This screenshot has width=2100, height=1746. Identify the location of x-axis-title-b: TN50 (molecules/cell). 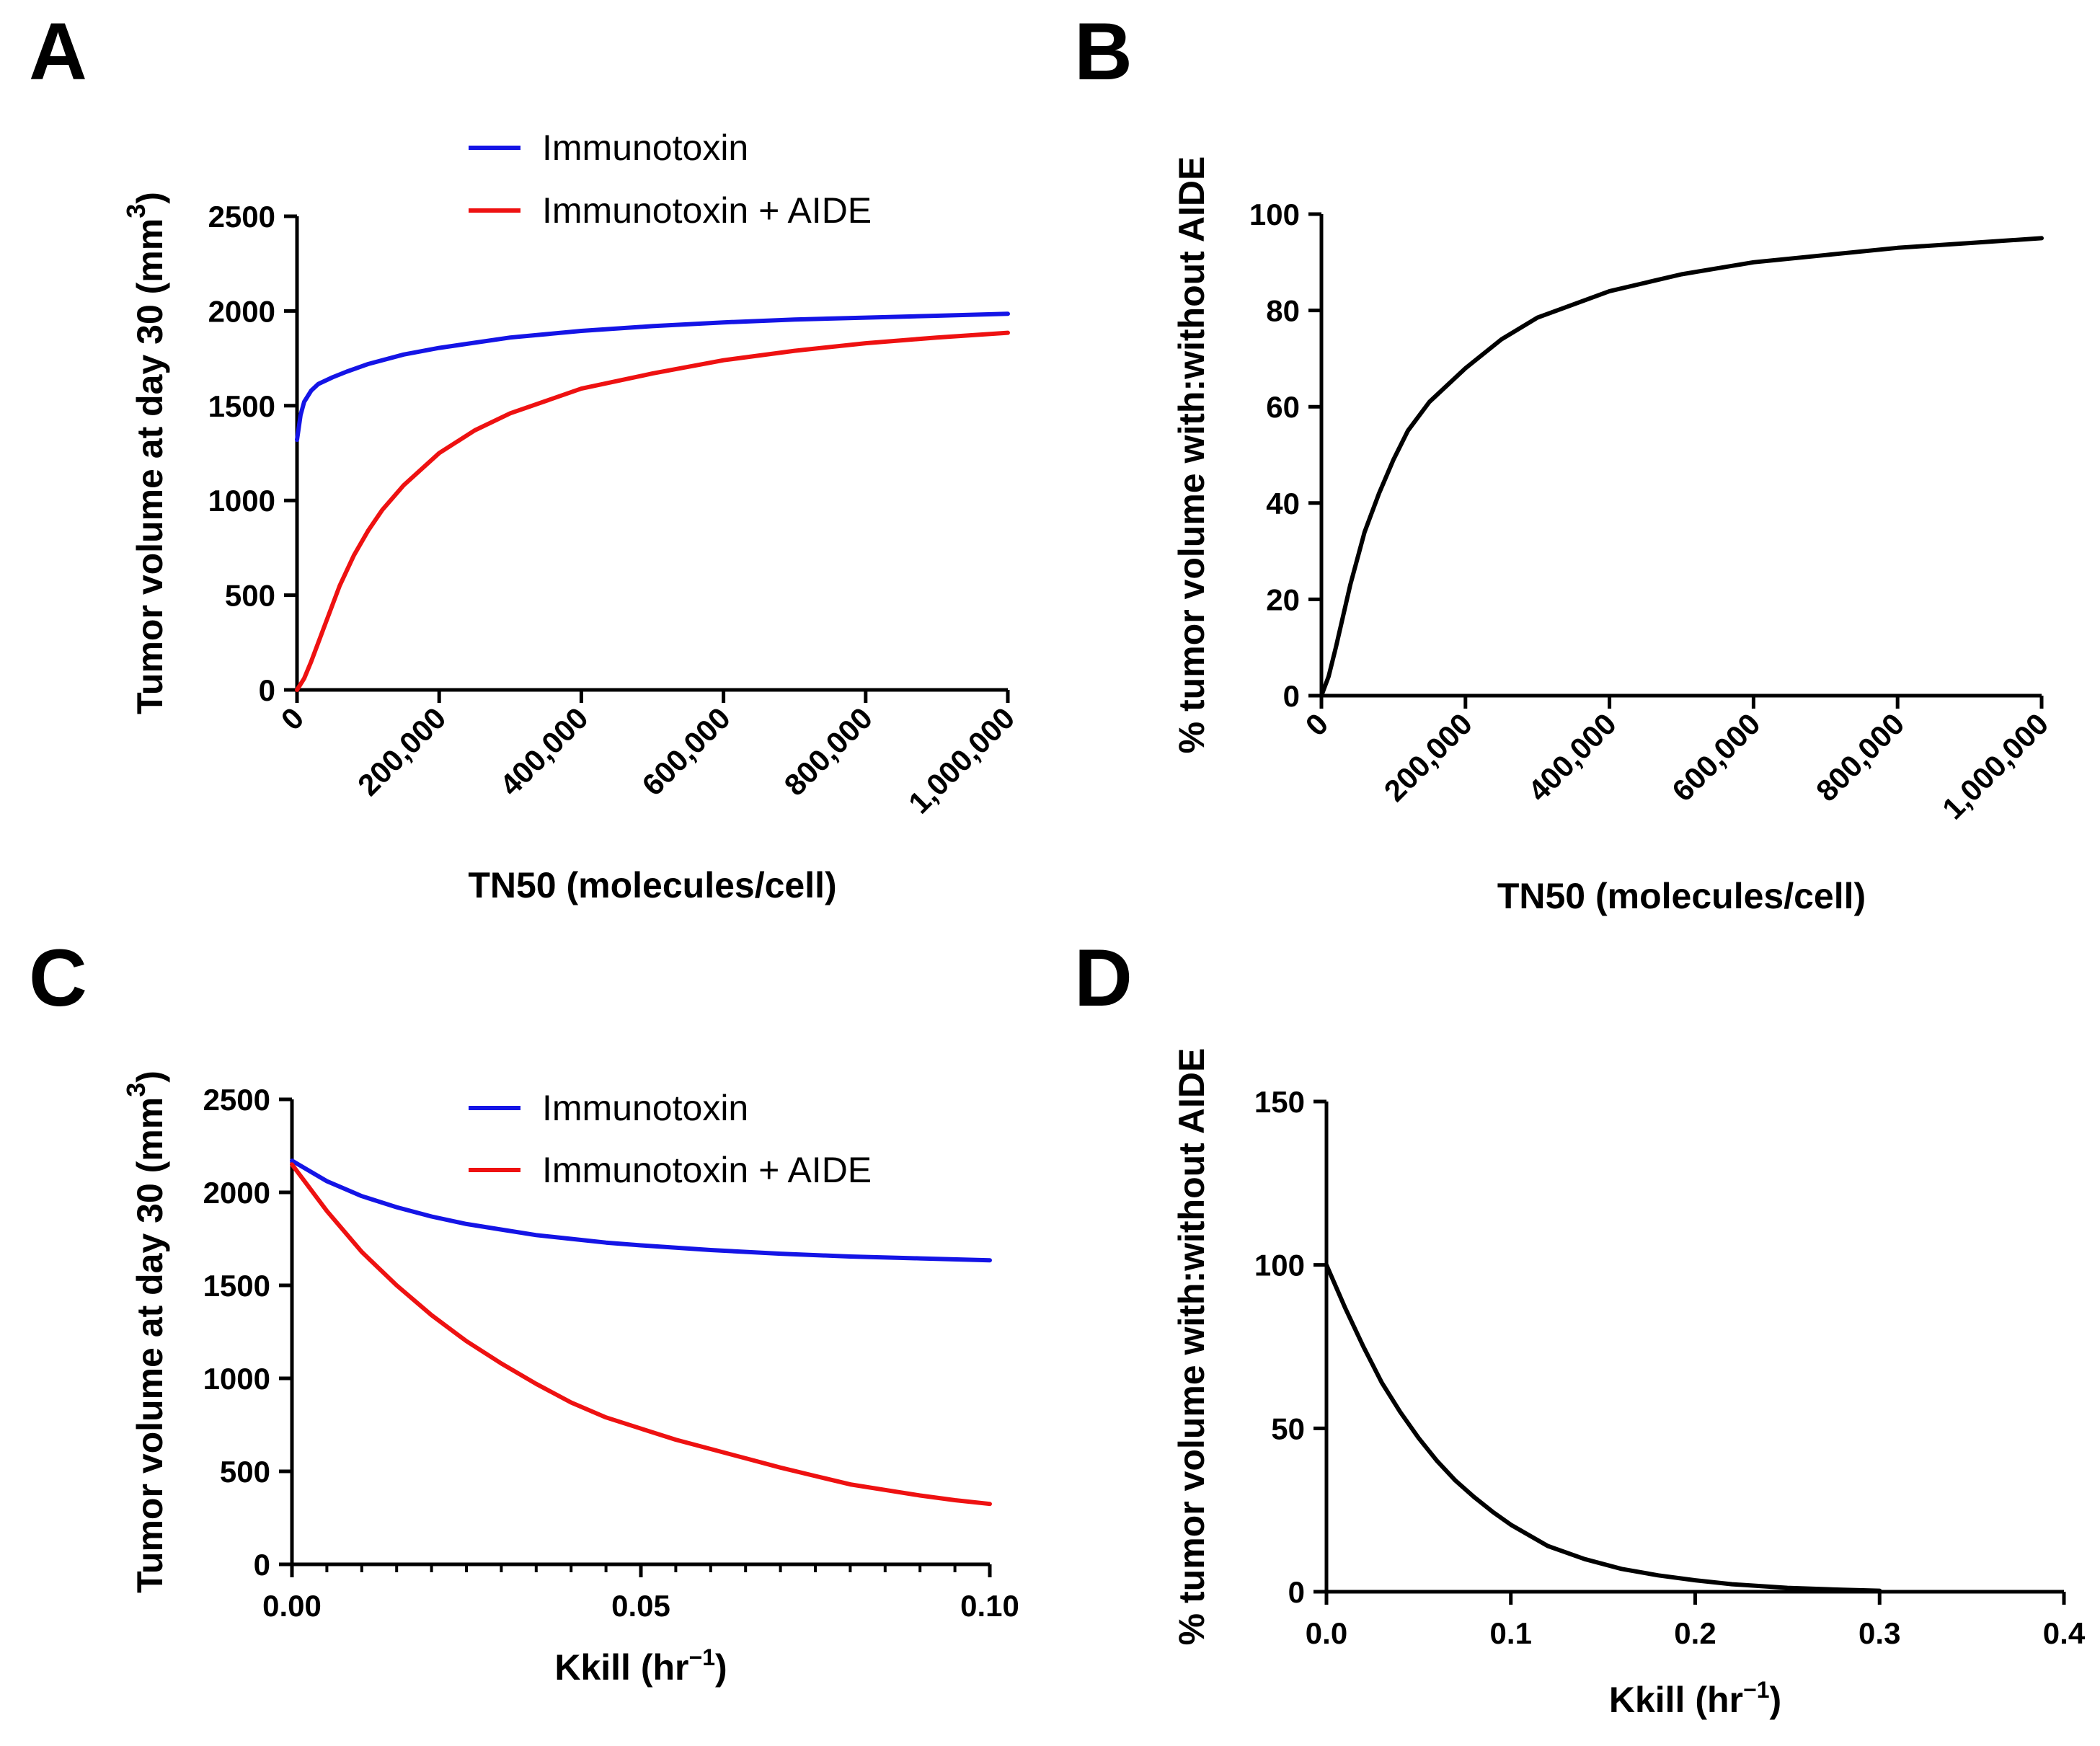
(1682, 896).